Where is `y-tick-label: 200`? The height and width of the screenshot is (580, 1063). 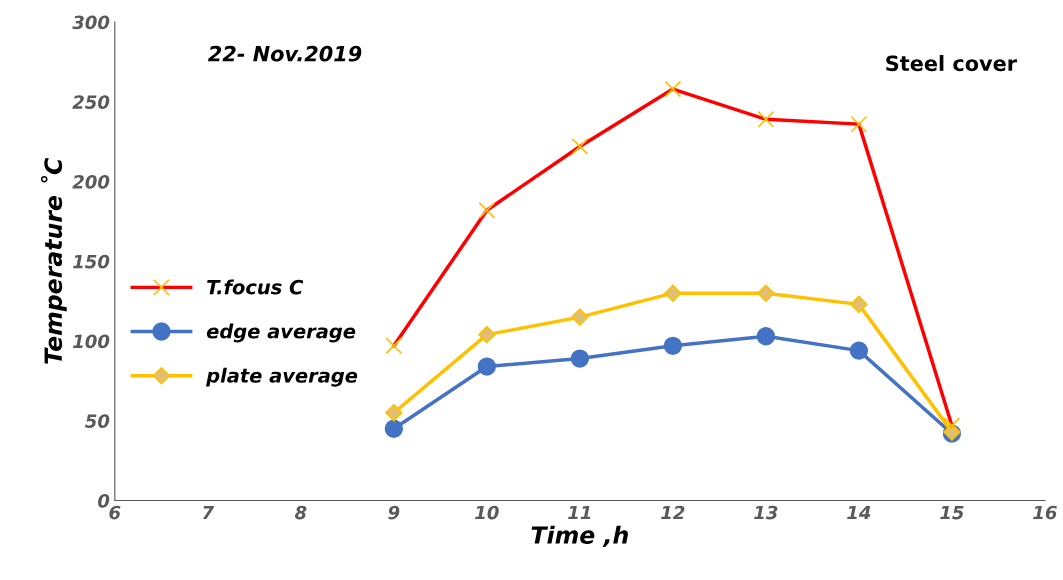
y-tick-label: 200 is located at coordinates (91, 182).